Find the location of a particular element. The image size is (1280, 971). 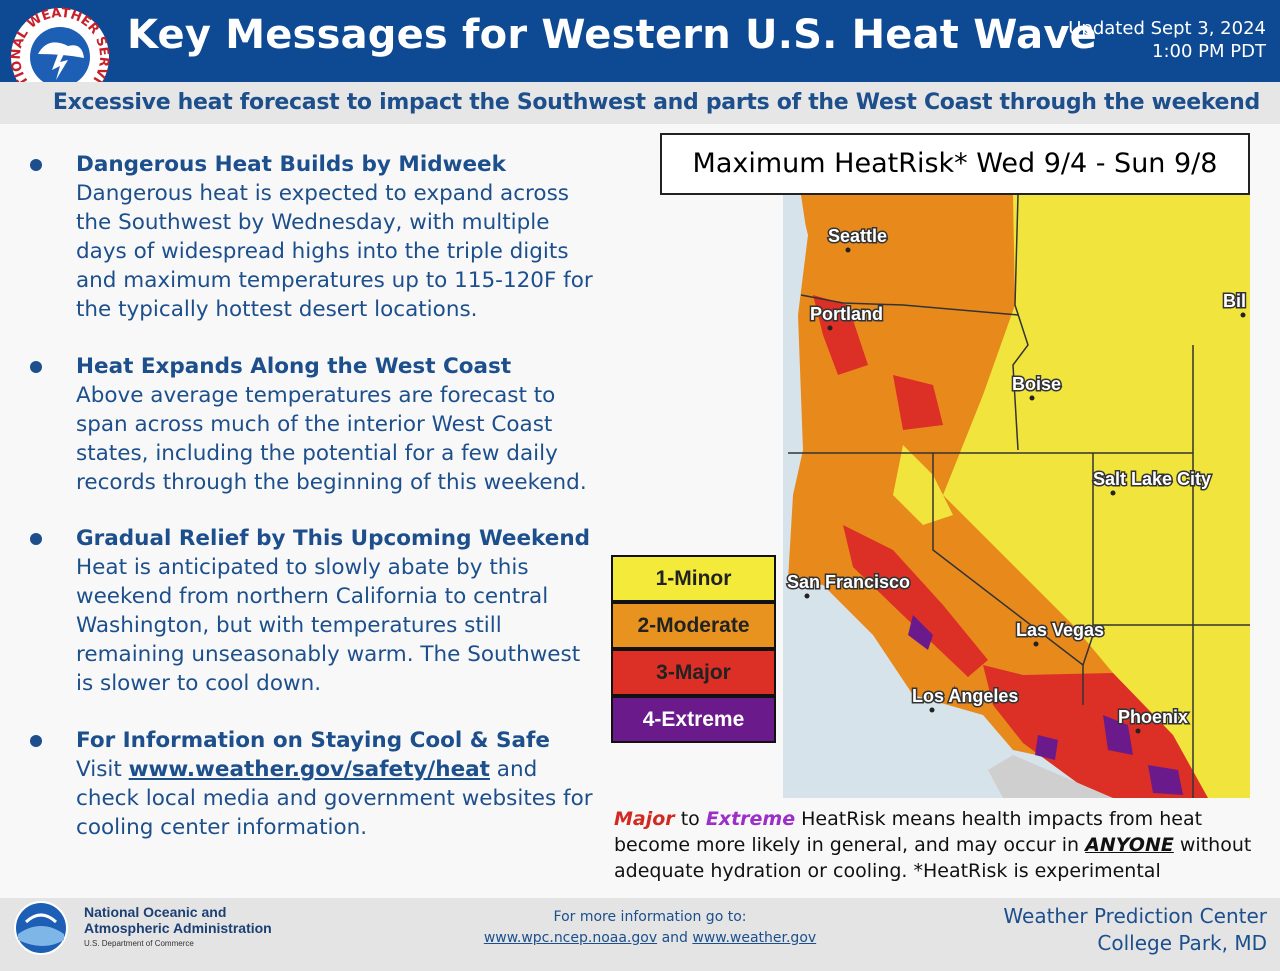

footer-bar is located at coordinates (640, 934).